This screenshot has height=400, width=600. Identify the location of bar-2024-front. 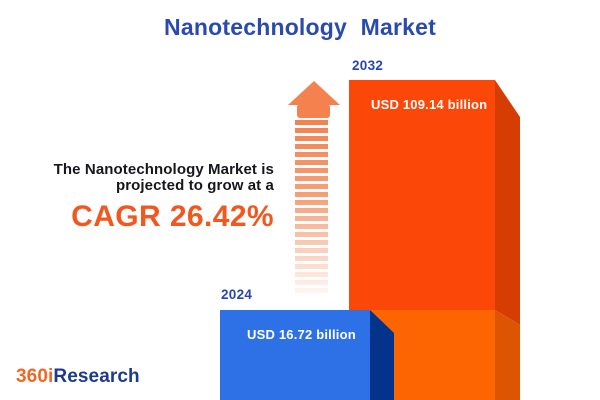
(295, 355).